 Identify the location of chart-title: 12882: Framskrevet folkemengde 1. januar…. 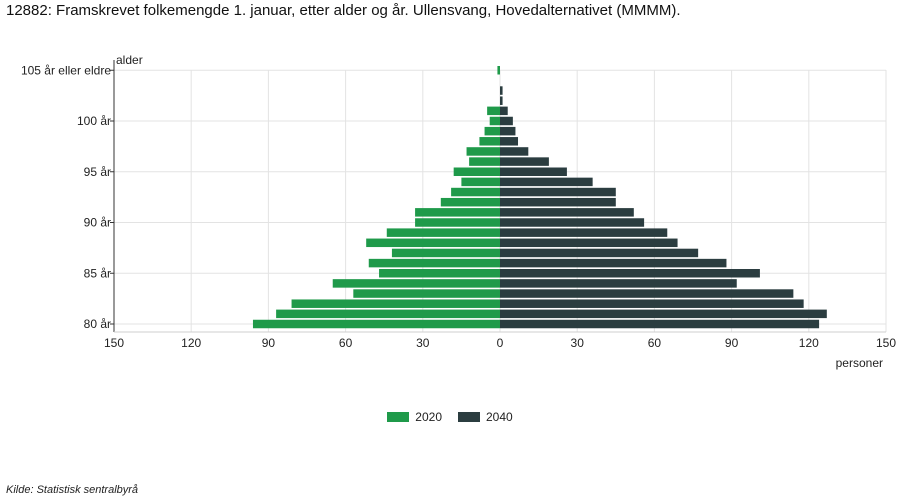
(343, 10).